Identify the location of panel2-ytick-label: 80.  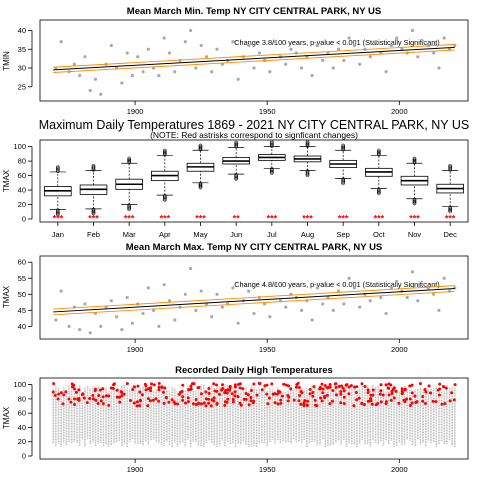
(22, 161).